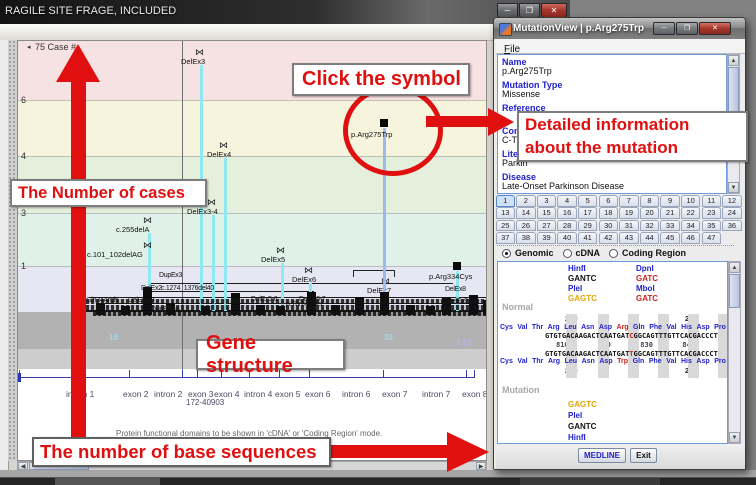 This screenshot has width=756, height=485. I want to click on tab-exon-31: 31, so click(629, 225).